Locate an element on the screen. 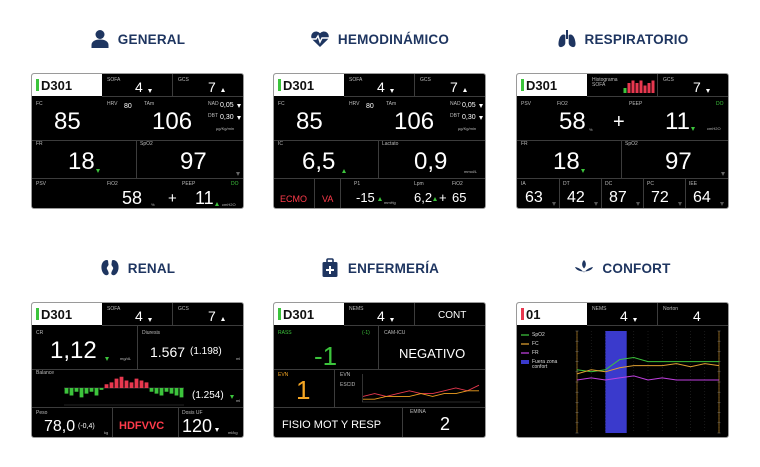  chart.series.2.name: FR is located at coordinates (535, 352).